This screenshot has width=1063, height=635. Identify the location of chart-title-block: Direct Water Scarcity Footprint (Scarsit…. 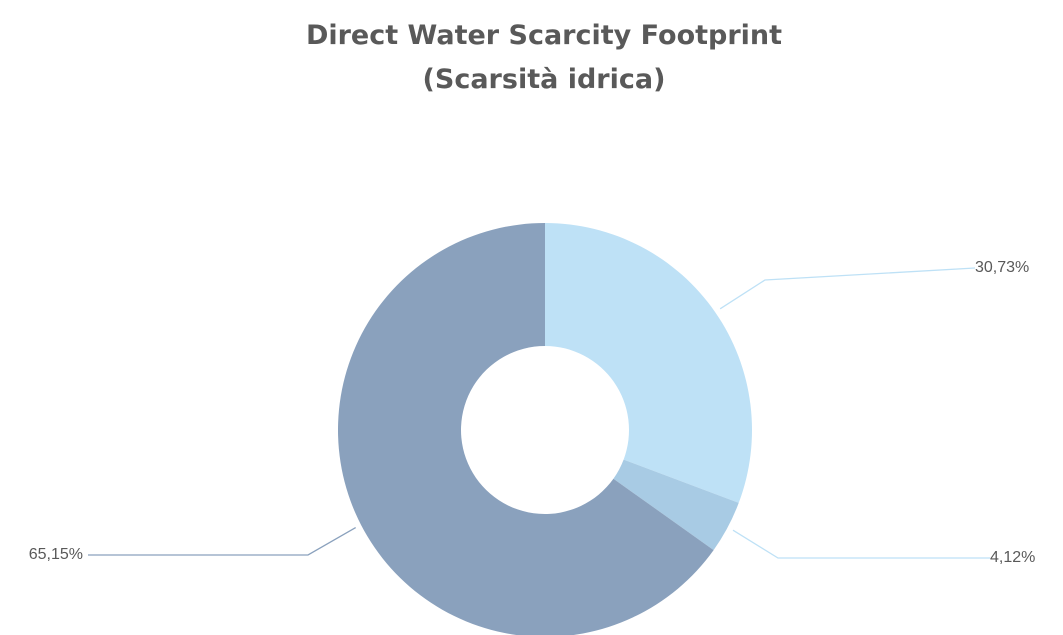
(531, 58).